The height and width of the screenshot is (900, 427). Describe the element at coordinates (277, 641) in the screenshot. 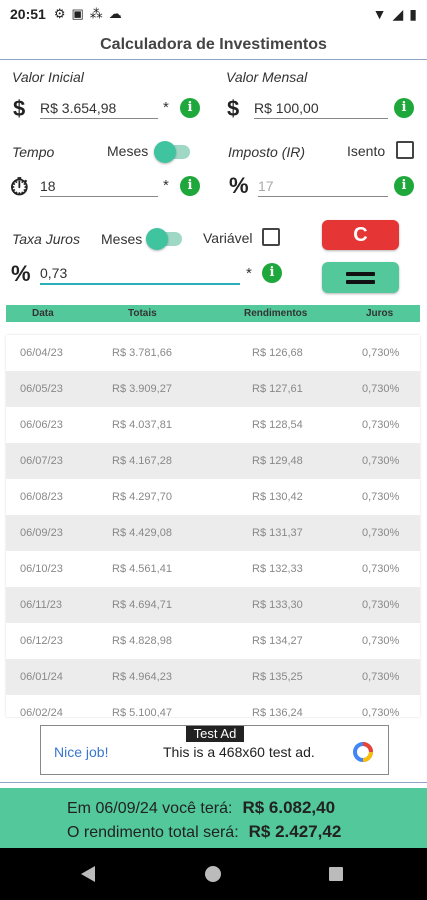

I see `cell-rendimentos: R$ 134,27` at that location.